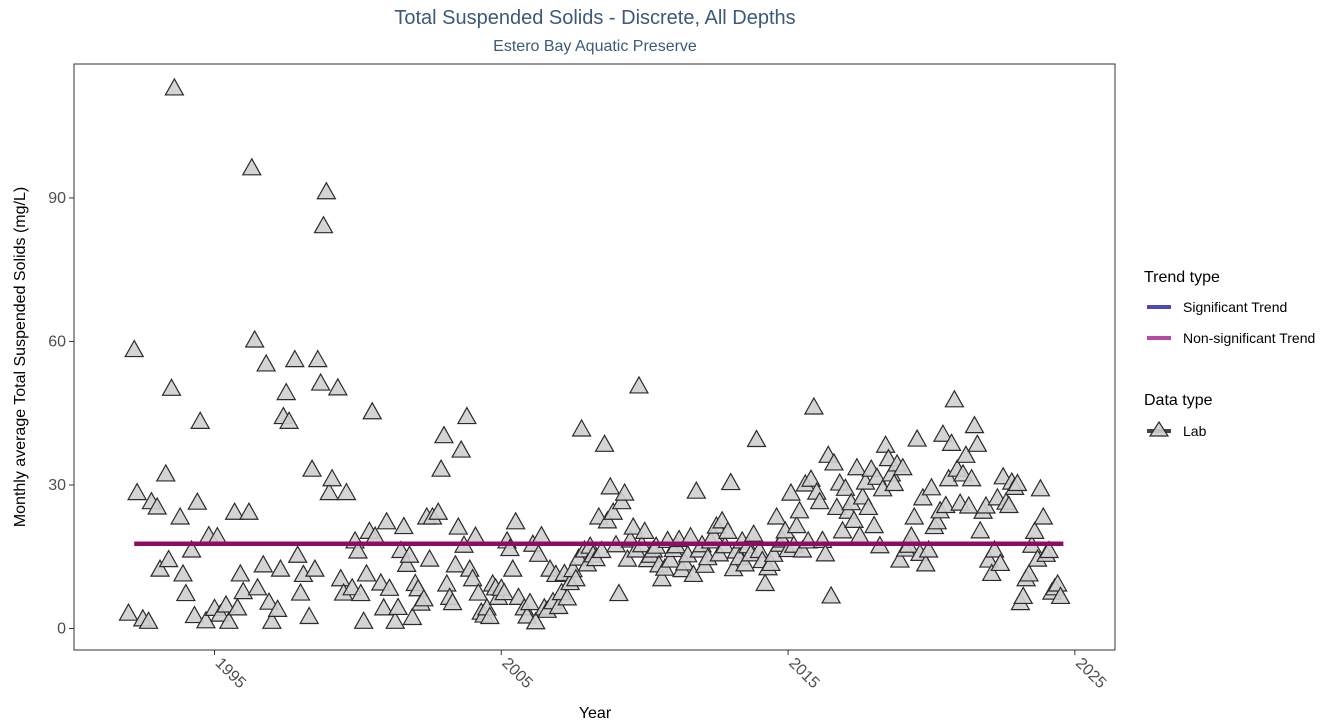 This screenshot has width=1341, height=724. What do you see at coordinates (61, 628) in the screenshot?
I see `y-tick-label: 0` at bounding box center [61, 628].